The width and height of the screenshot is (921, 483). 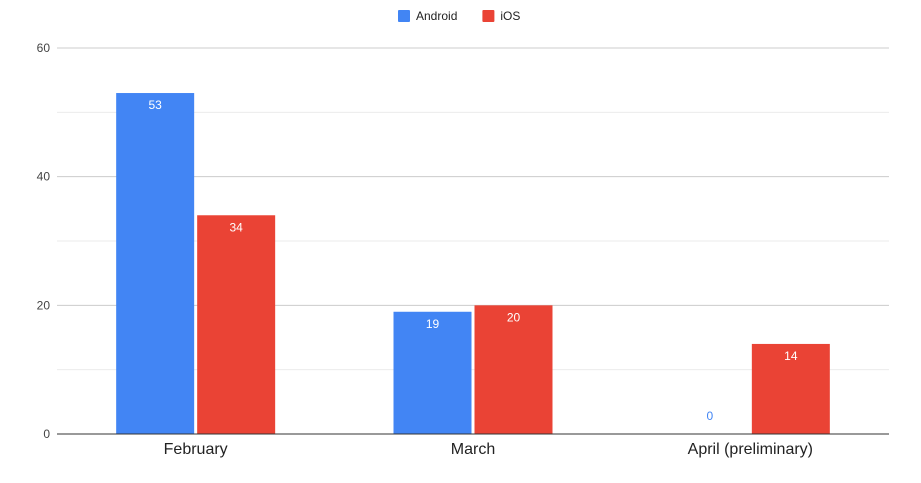 I want to click on y-tick-label: 40, so click(x=44, y=177).